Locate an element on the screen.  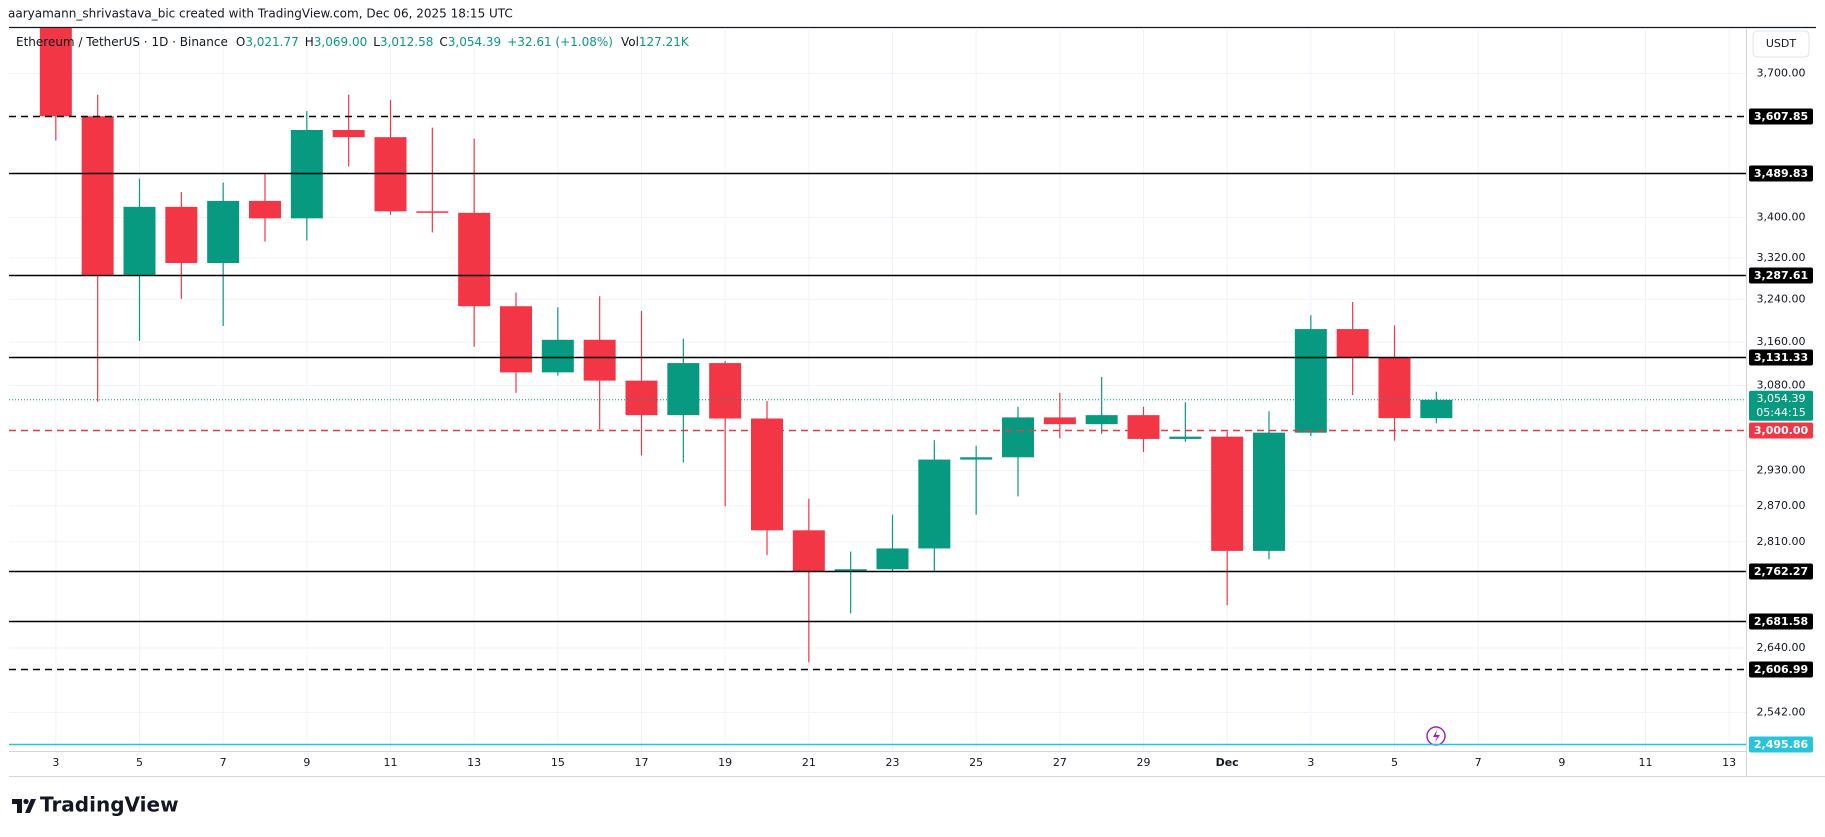
level-label: 3,489.83 is located at coordinates (1781, 173).